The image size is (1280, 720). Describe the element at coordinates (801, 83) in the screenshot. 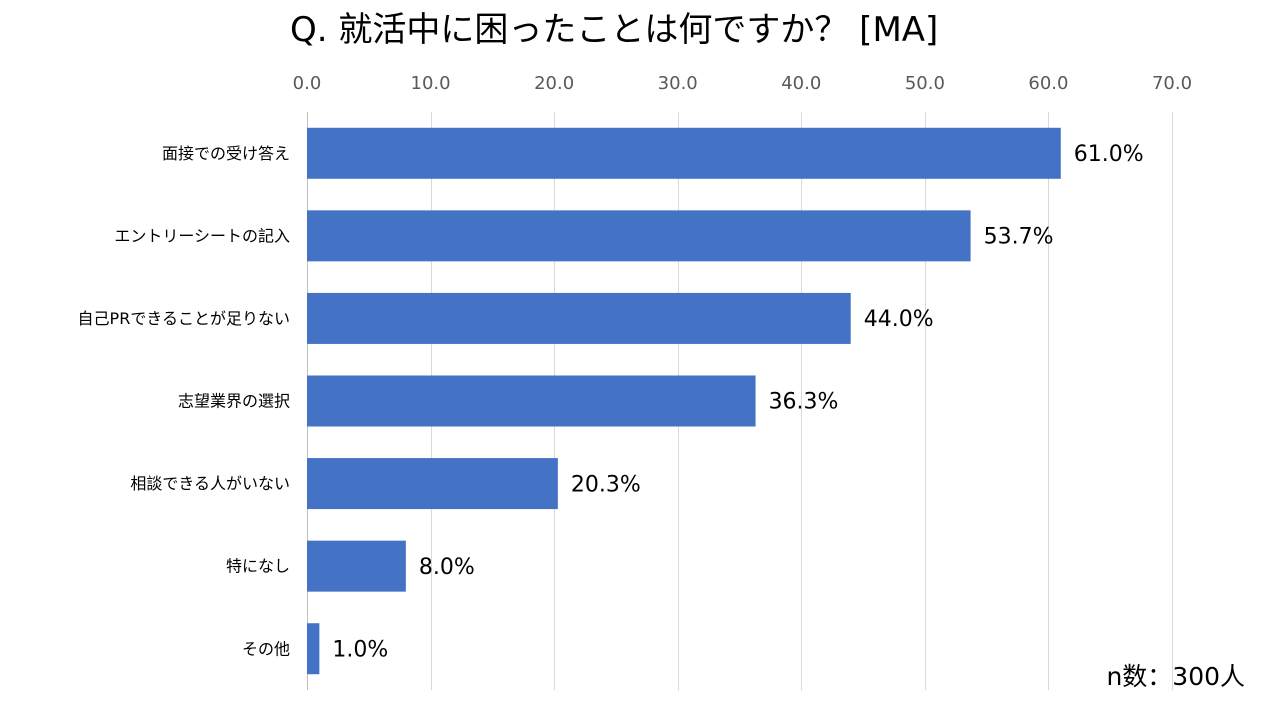

I see `x-tick-label-40: 40.0` at that location.